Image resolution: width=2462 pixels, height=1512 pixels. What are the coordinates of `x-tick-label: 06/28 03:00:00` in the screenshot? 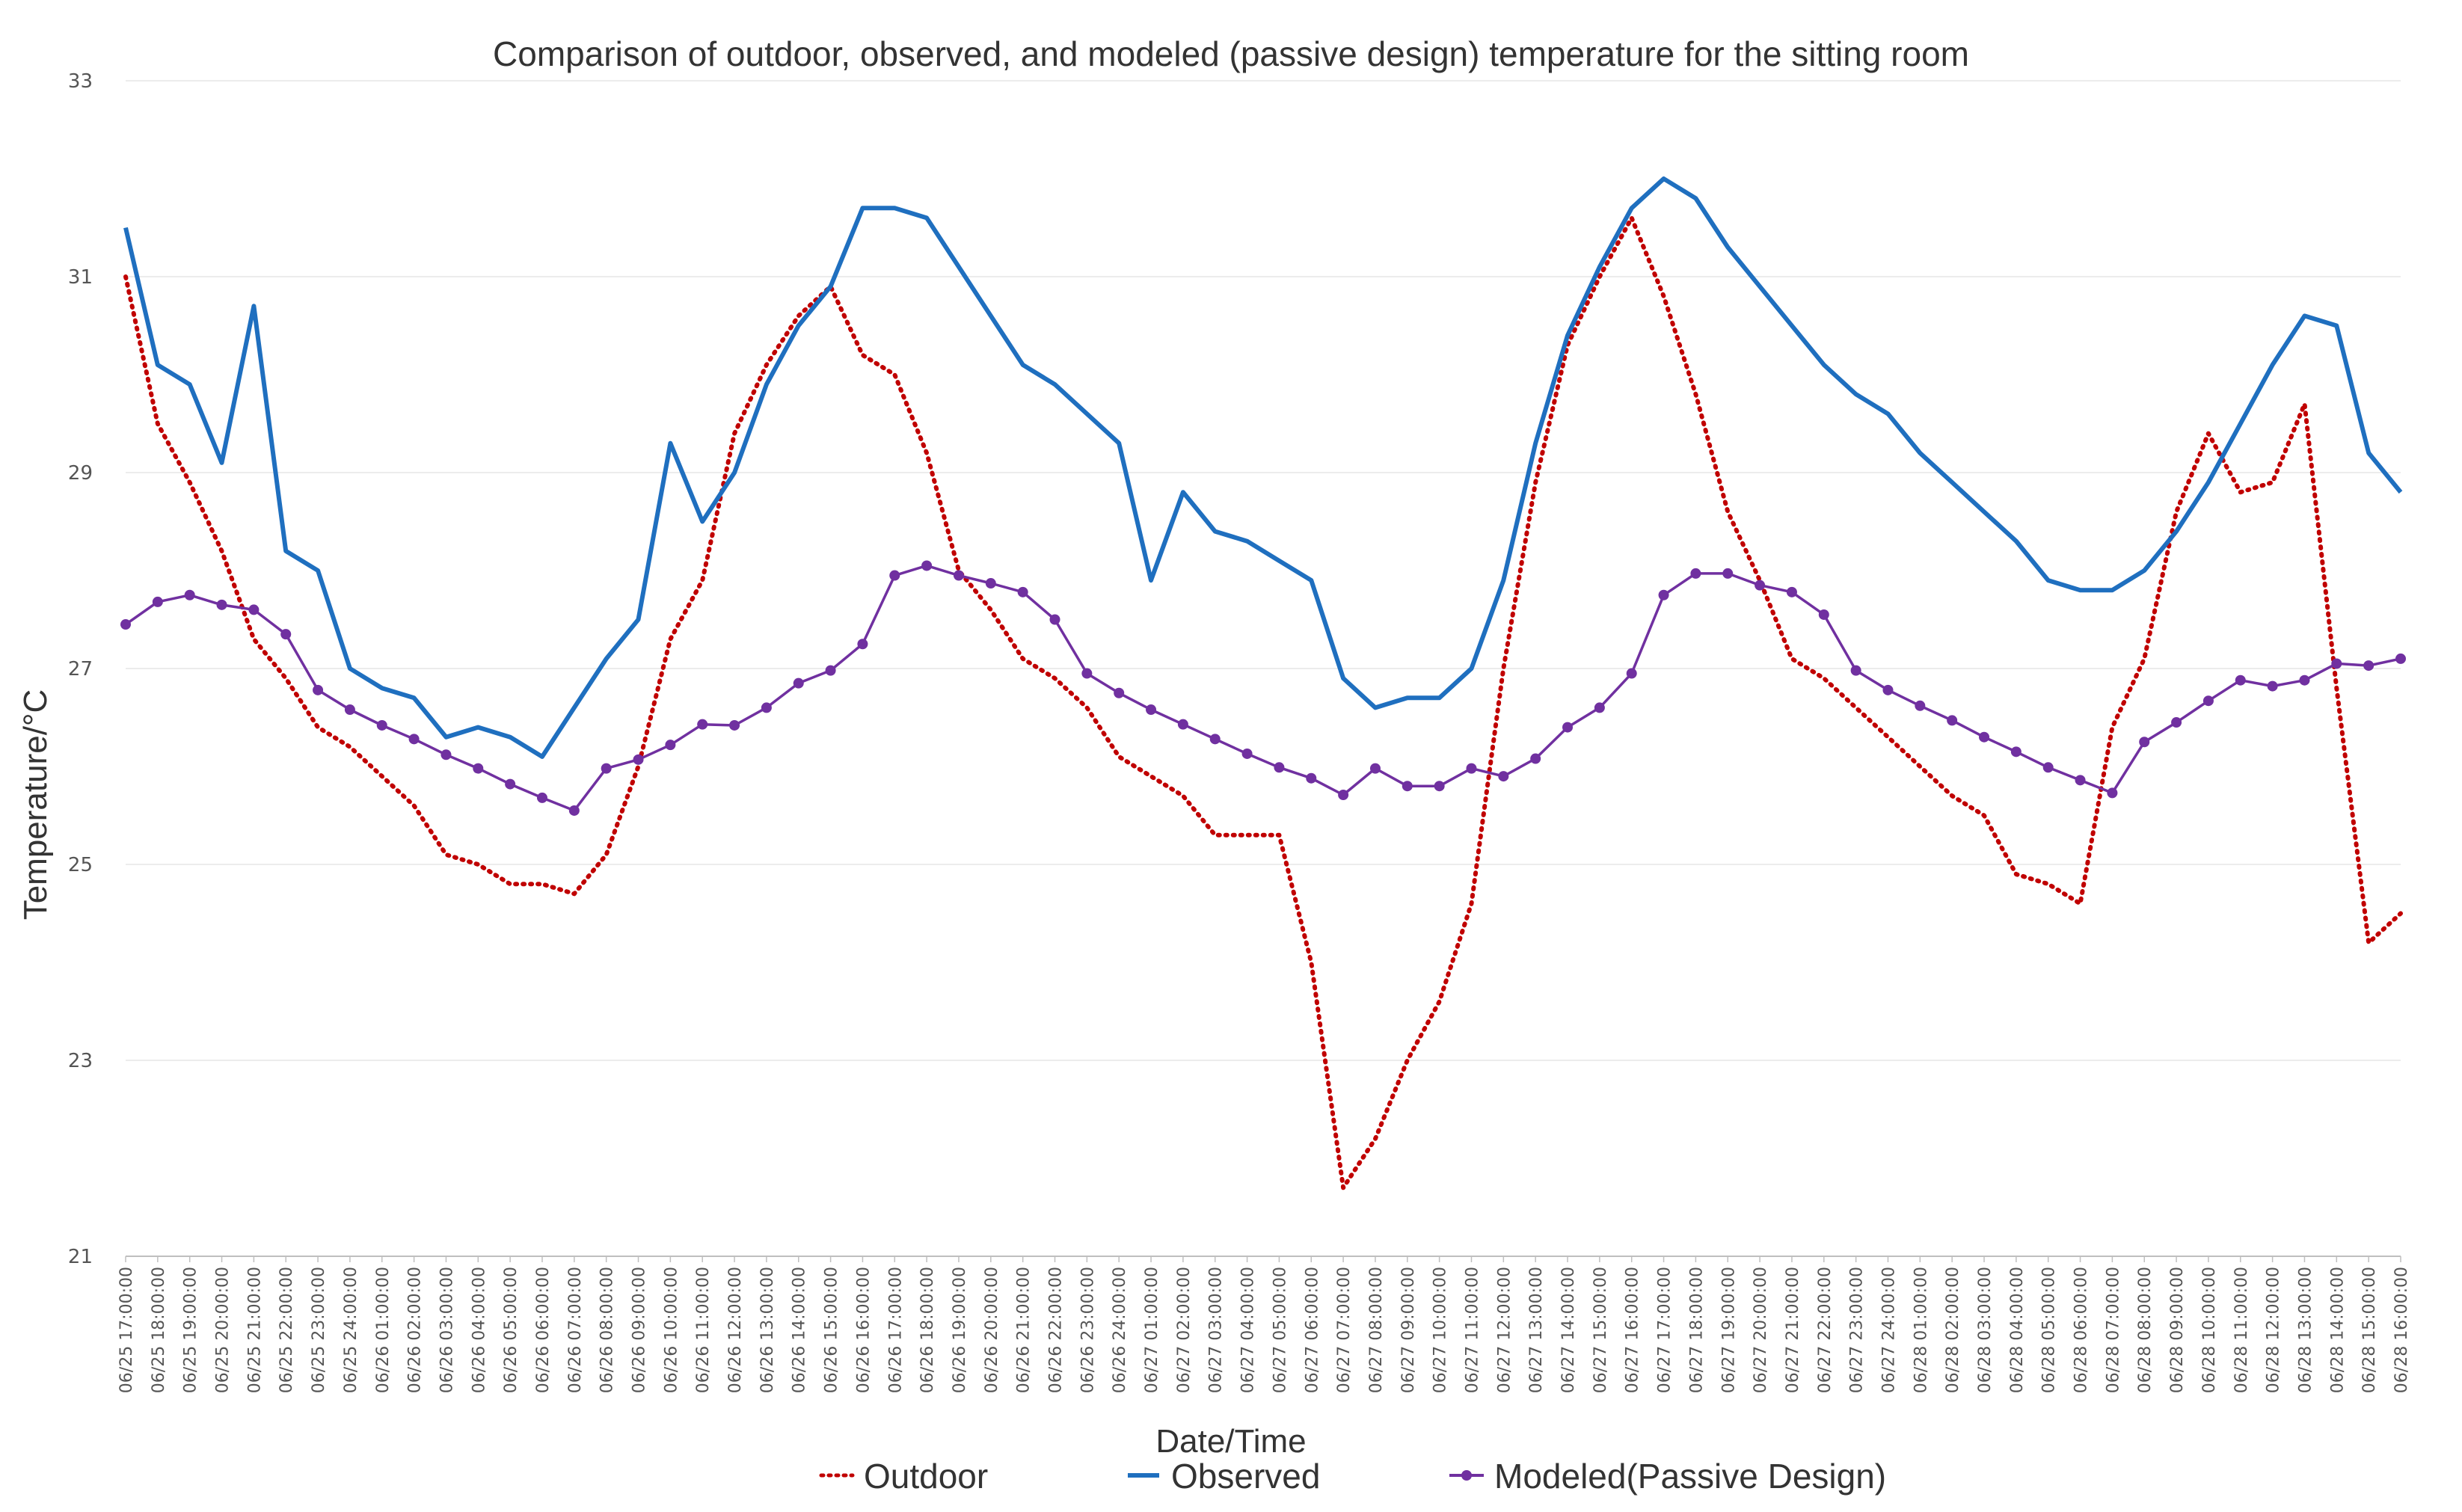 It's located at (1985, 1330).